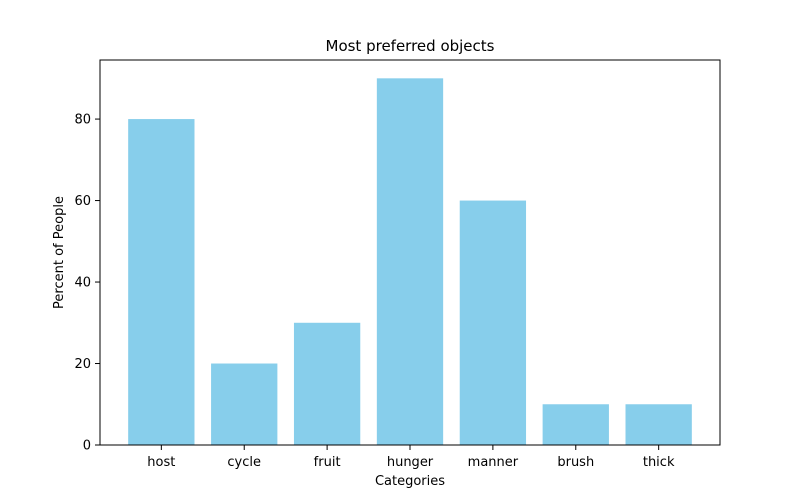 Image resolution: width=800 pixels, height=504 pixels. I want to click on bar-host, so click(161, 282).